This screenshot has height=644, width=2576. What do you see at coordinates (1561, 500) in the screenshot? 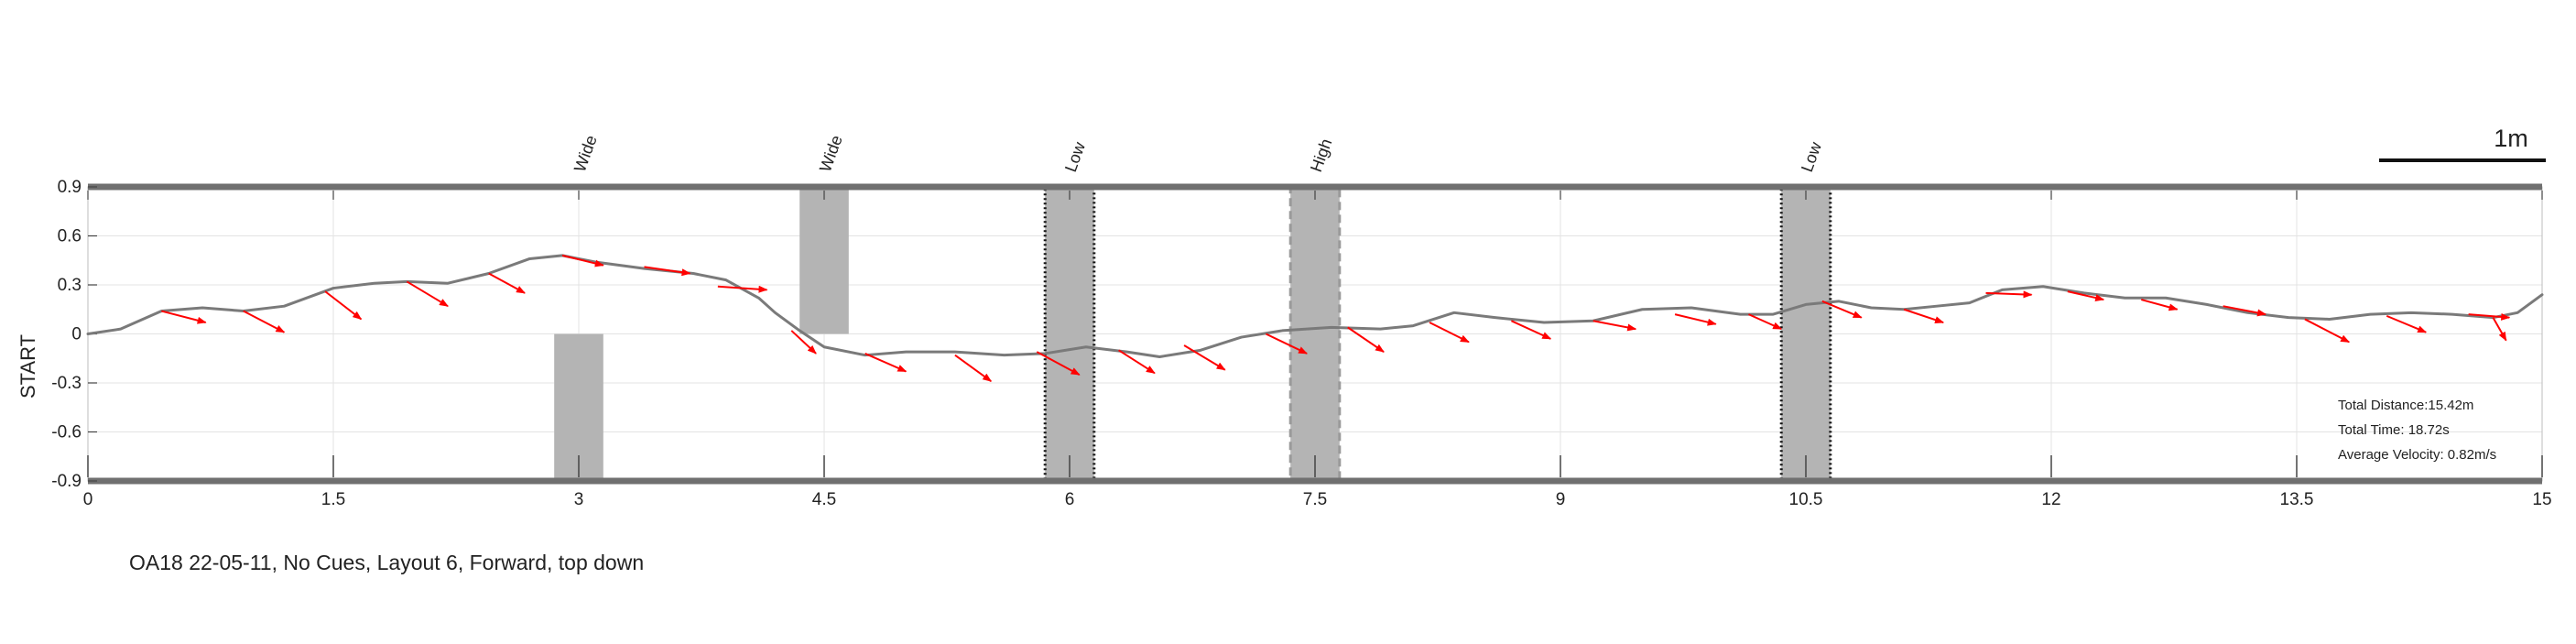
I see `x-tick-label: 9` at bounding box center [1561, 500].